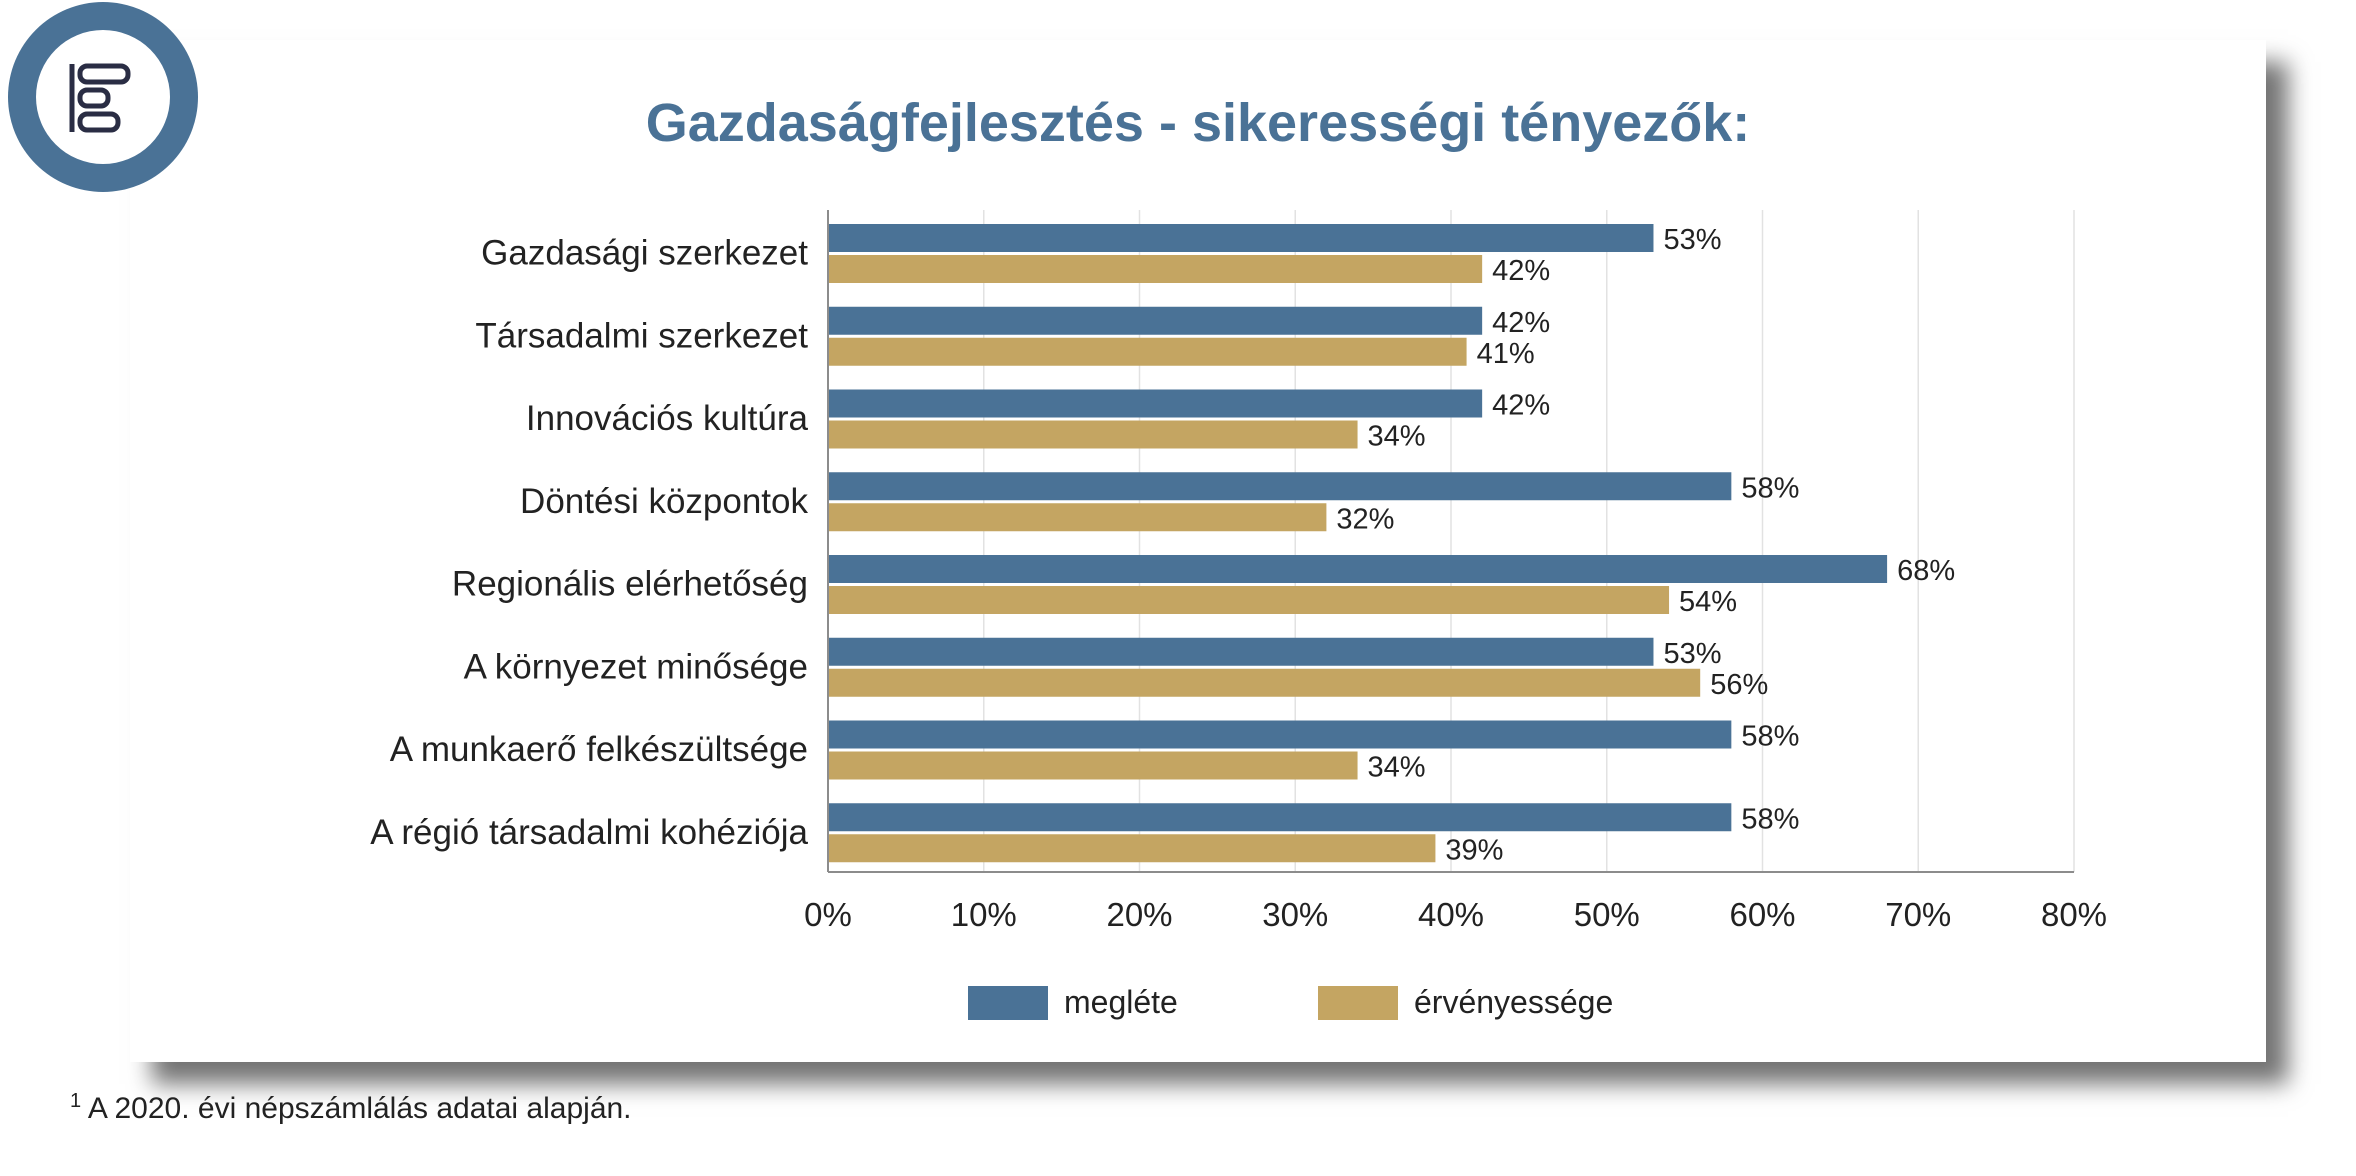 This screenshot has height=1176, width=2356. I want to click on x-tick-label: 30%, so click(1295, 914).